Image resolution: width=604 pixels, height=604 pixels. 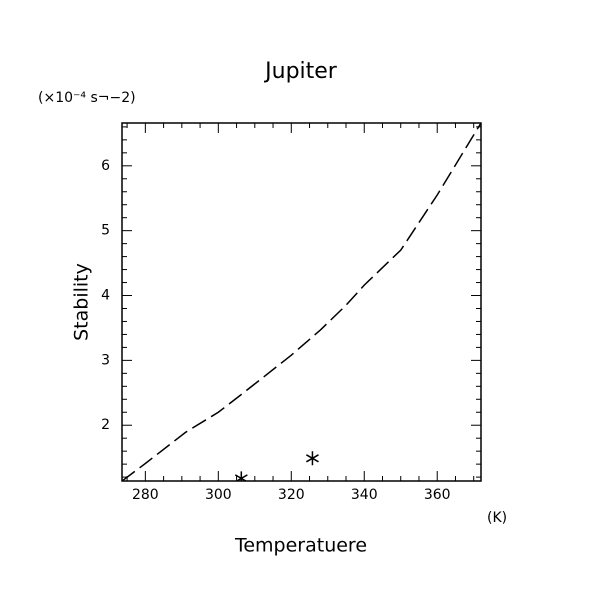 I want to click on asterisk-marker, so click(x=312, y=458).